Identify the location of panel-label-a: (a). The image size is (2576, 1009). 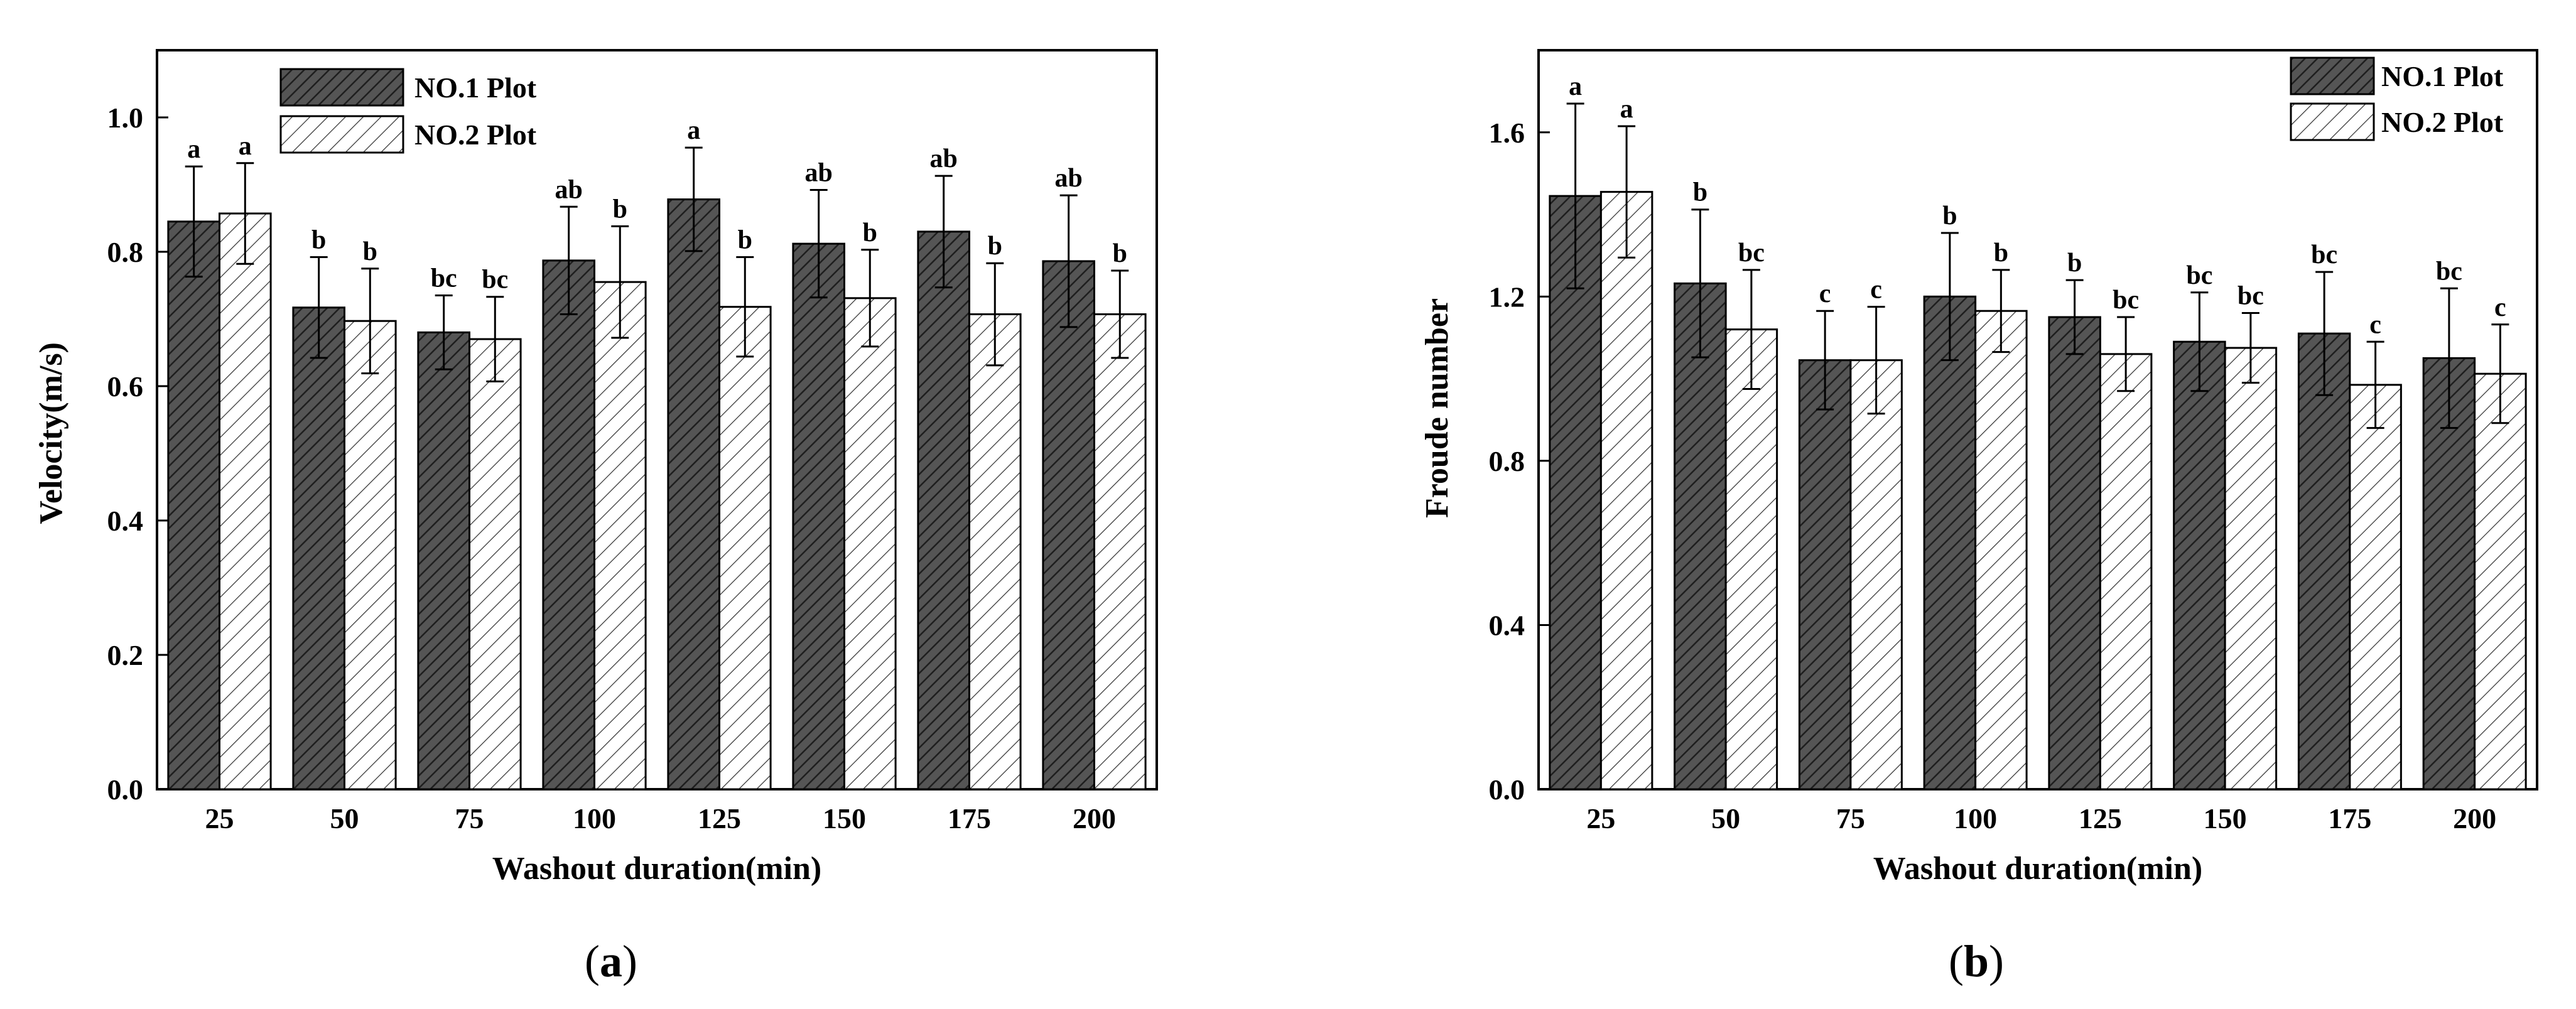
(611, 961).